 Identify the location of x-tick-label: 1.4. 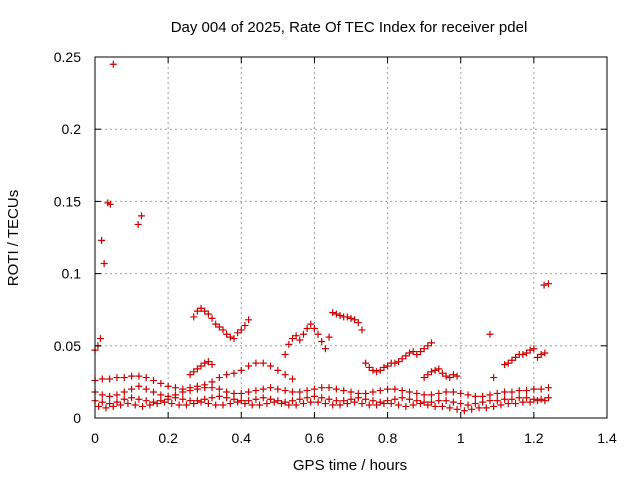
(607, 438).